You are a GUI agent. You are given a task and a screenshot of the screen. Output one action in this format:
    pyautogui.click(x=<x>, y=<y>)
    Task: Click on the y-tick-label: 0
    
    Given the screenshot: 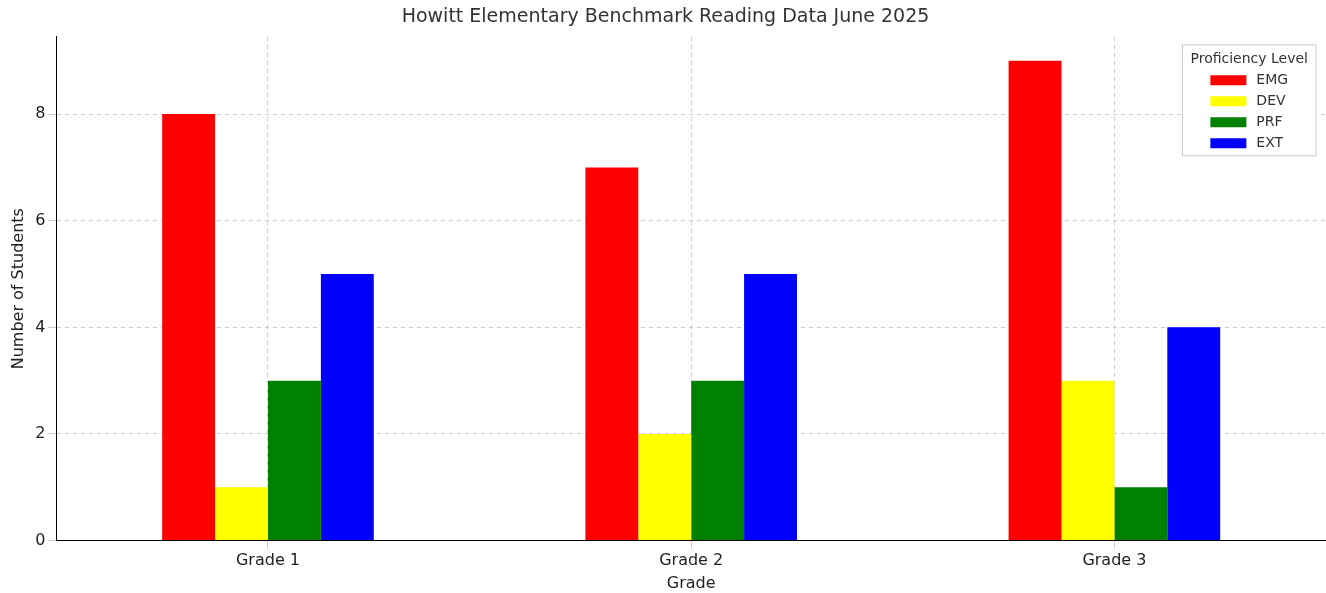 What is the action you would take?
    pyautogui.click(x=40, y=539)
    